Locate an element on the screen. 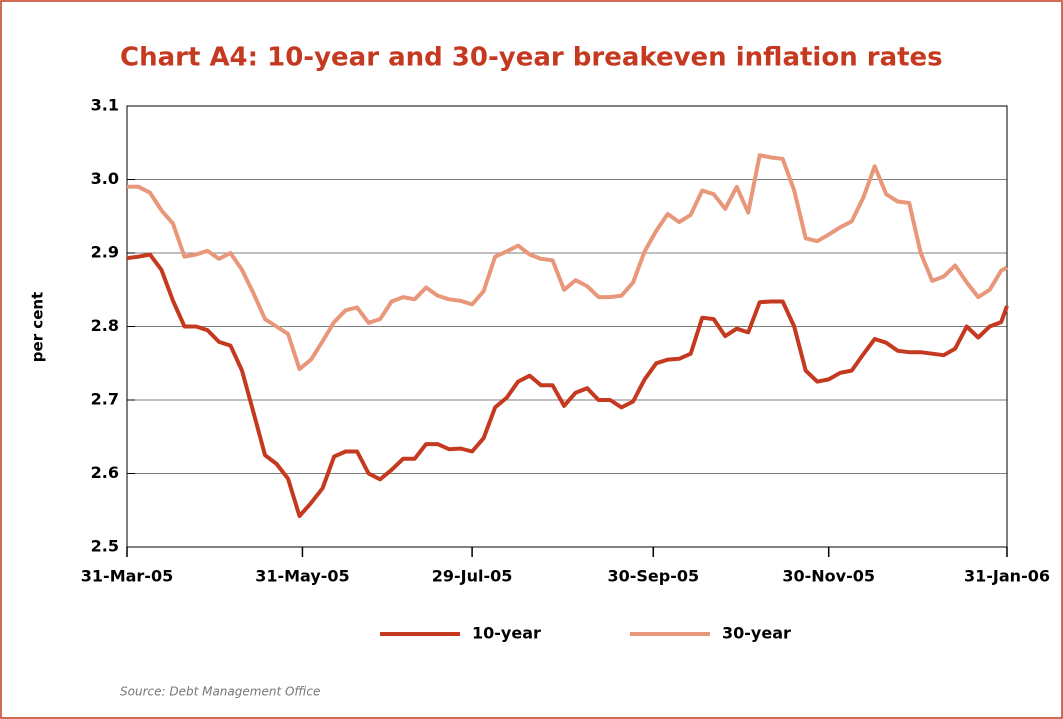 Image resolution: width=1063 pixels, height=719 pixels. x-tick-label: 31-Jan-06 is located at coordinates (1007, 576).